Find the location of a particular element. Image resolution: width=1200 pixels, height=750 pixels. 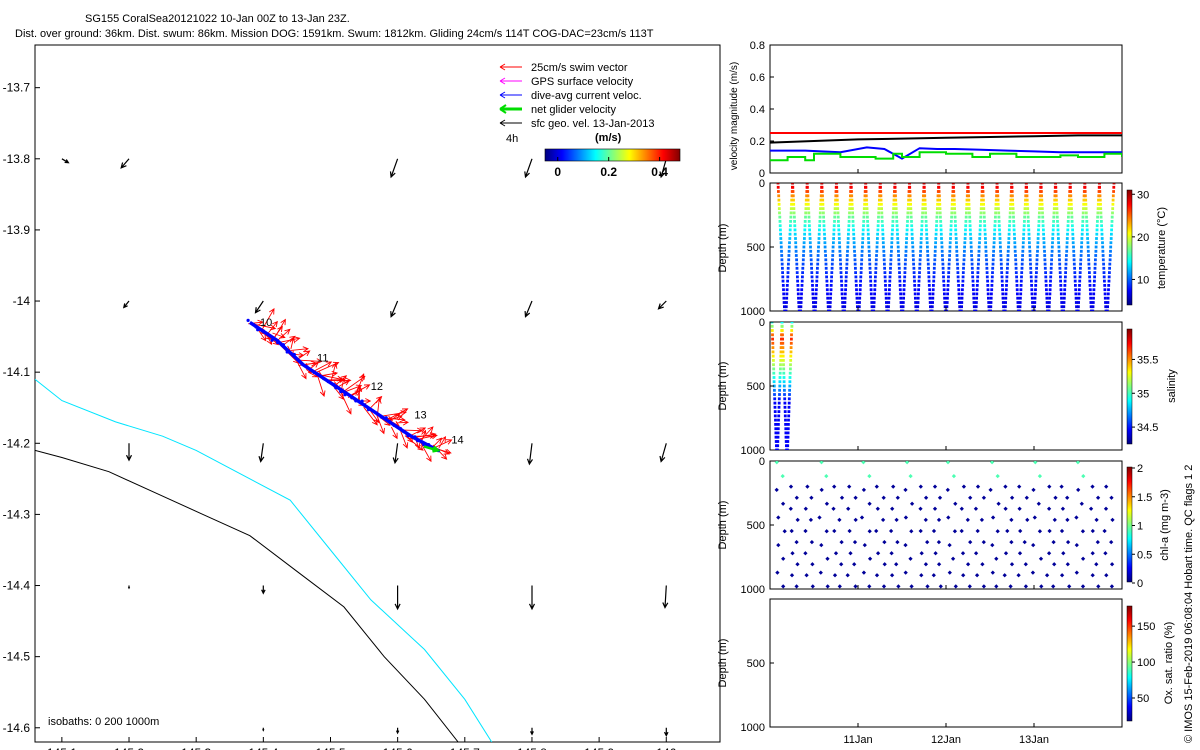

dive-avg-point is located at coordinates (352, 398).